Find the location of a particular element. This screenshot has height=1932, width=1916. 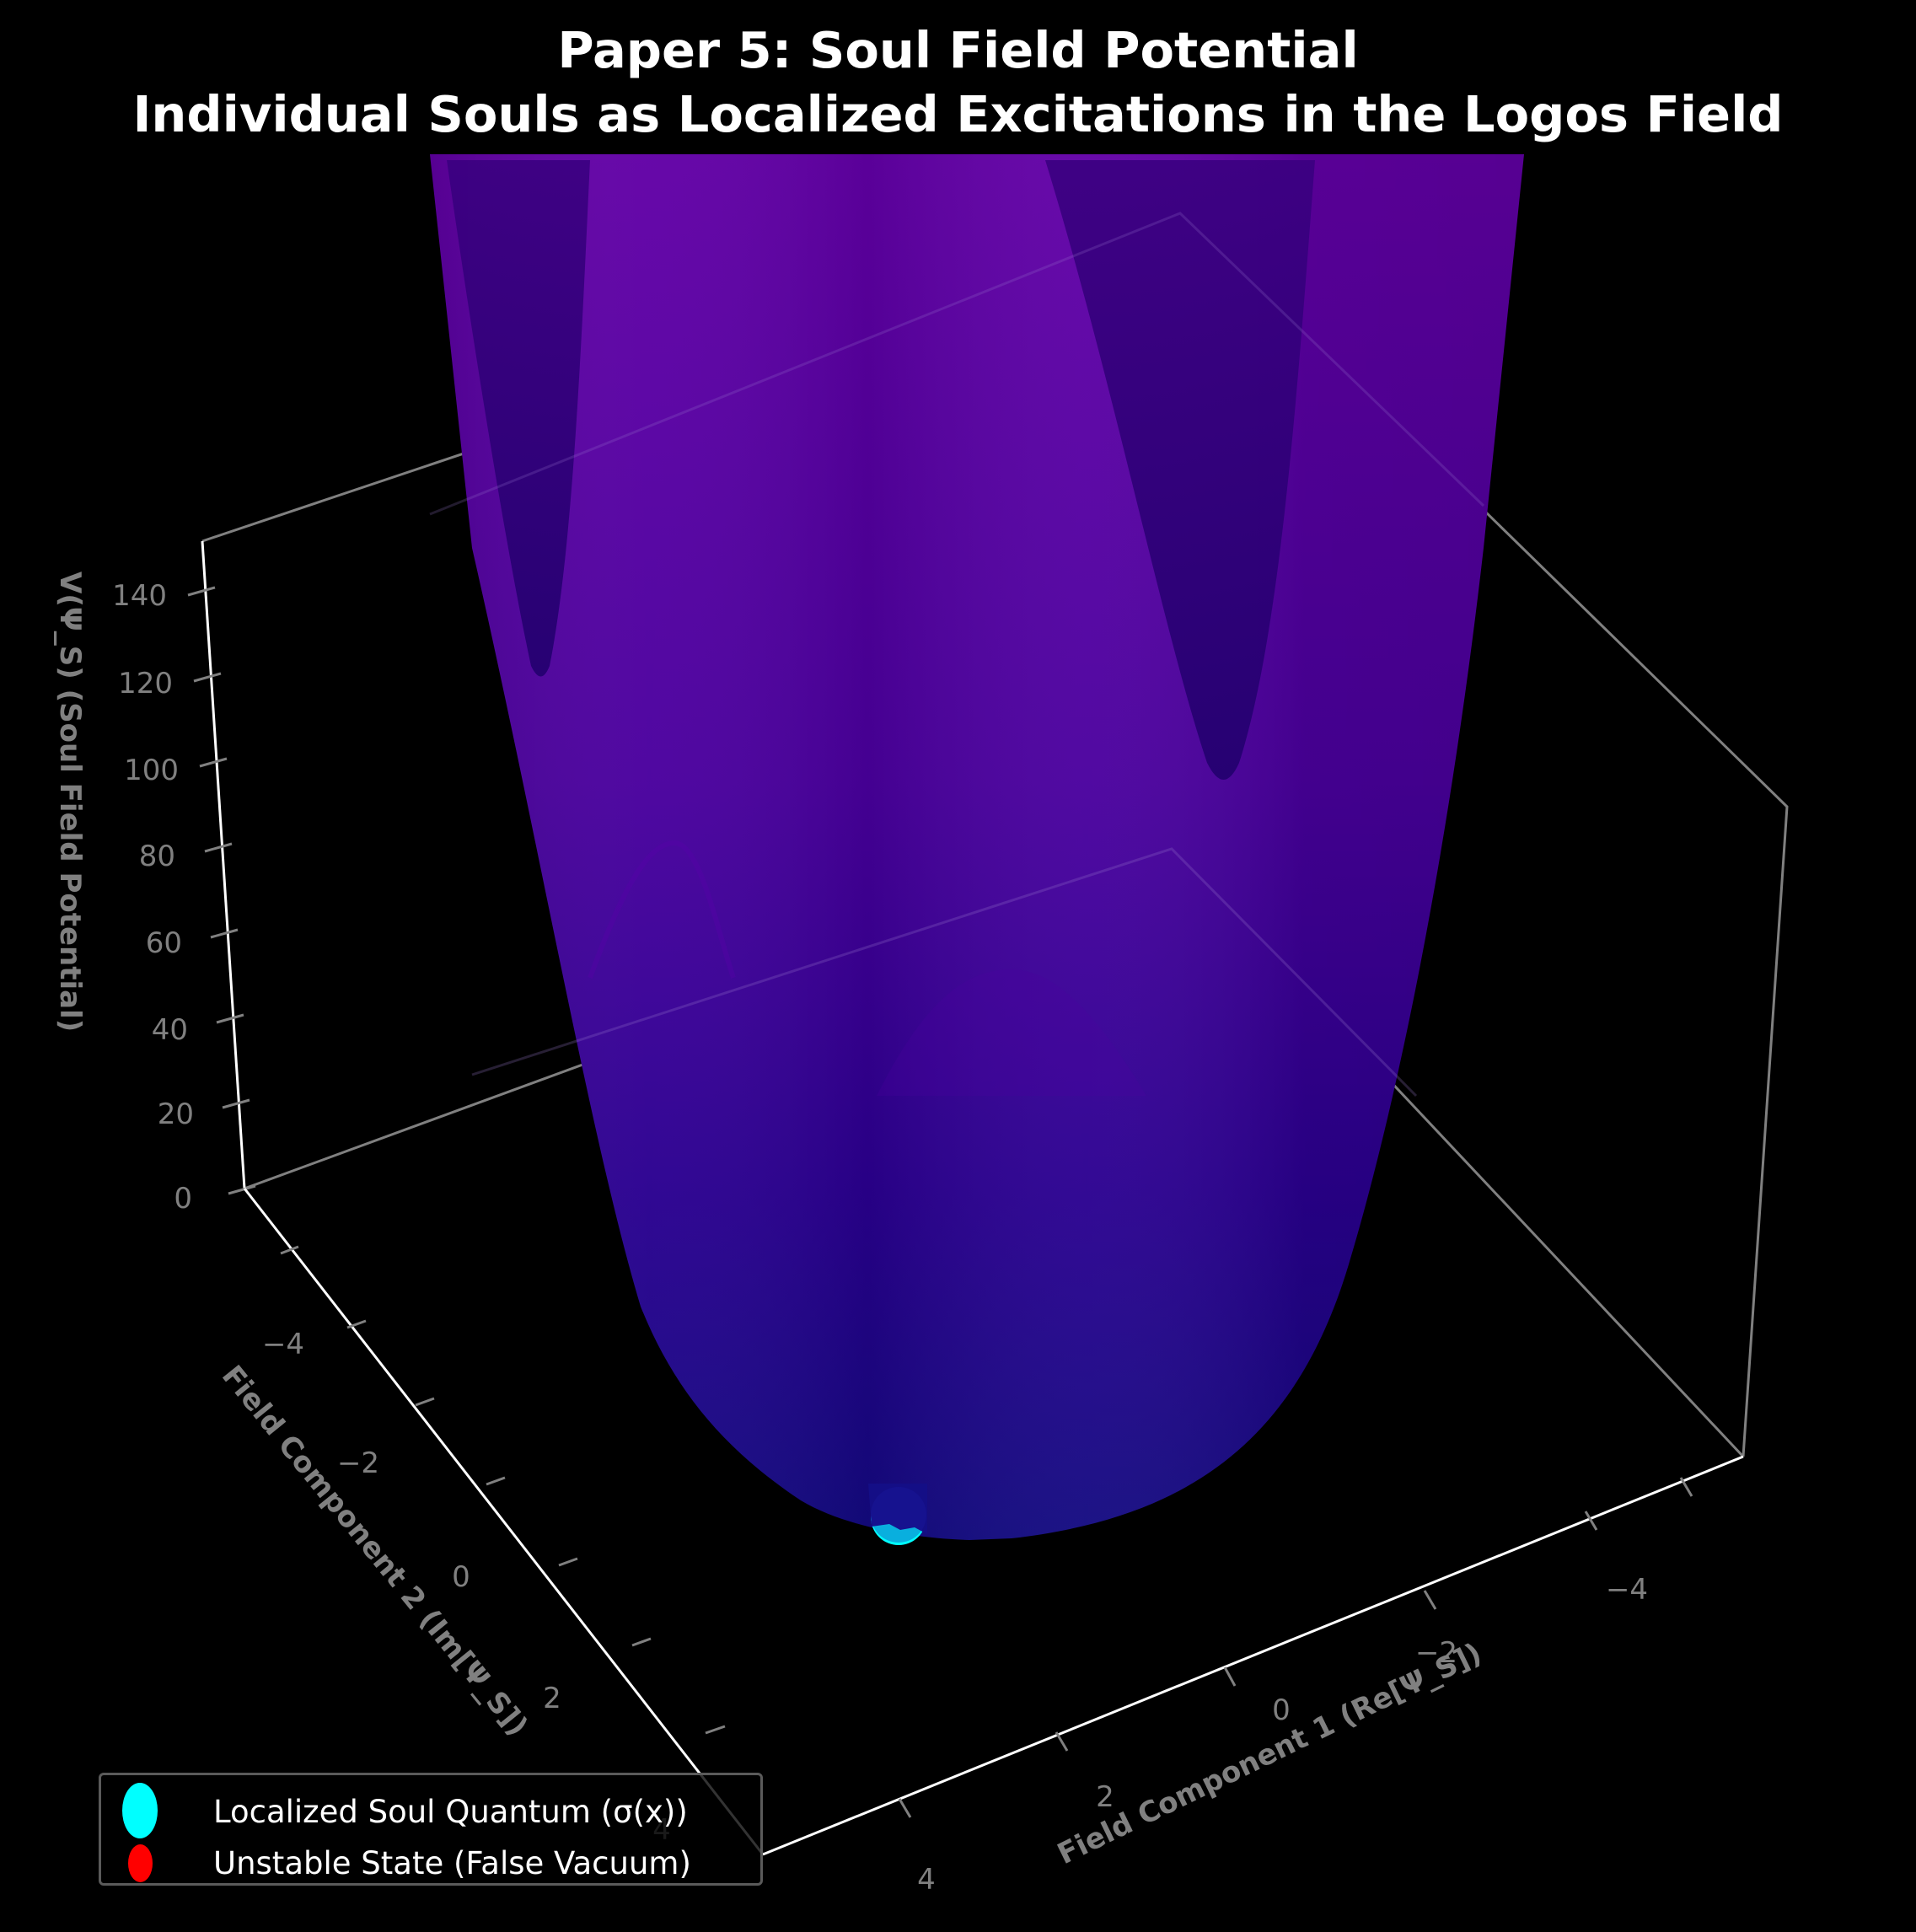

y-tick-2: 2 is located at coordinates (552, 1698).